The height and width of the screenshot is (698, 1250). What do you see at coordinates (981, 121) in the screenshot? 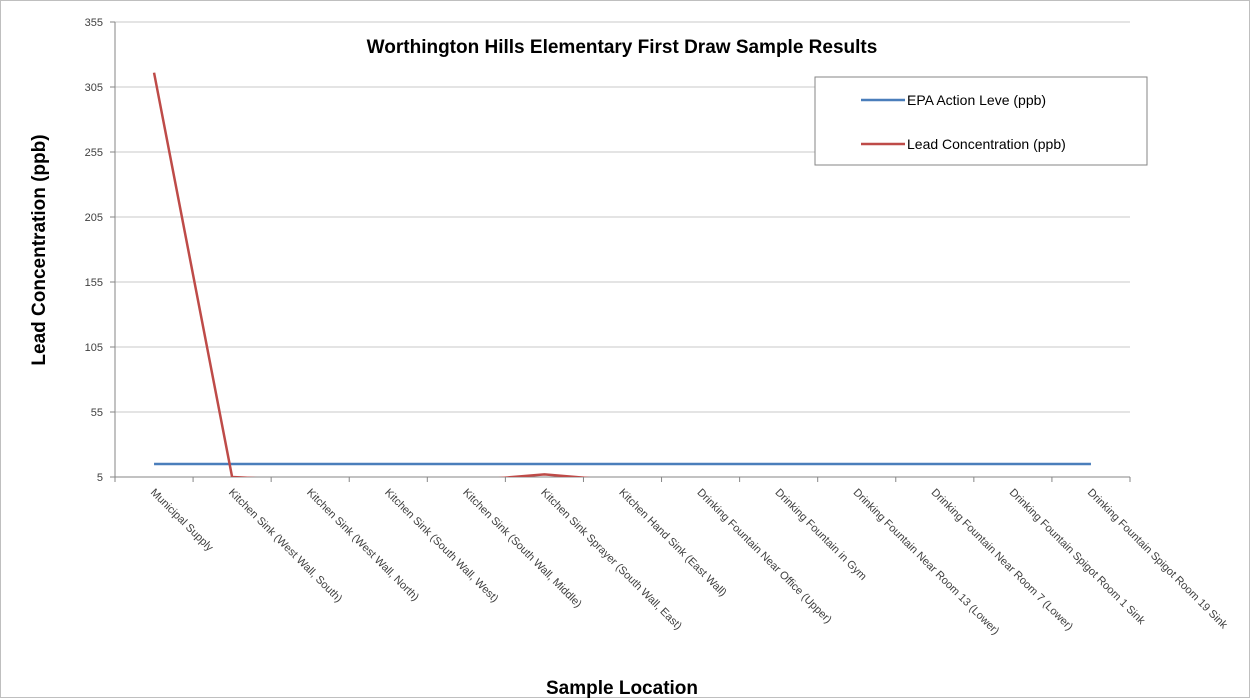
I see `legend-box` at bounding box center [981, 121].